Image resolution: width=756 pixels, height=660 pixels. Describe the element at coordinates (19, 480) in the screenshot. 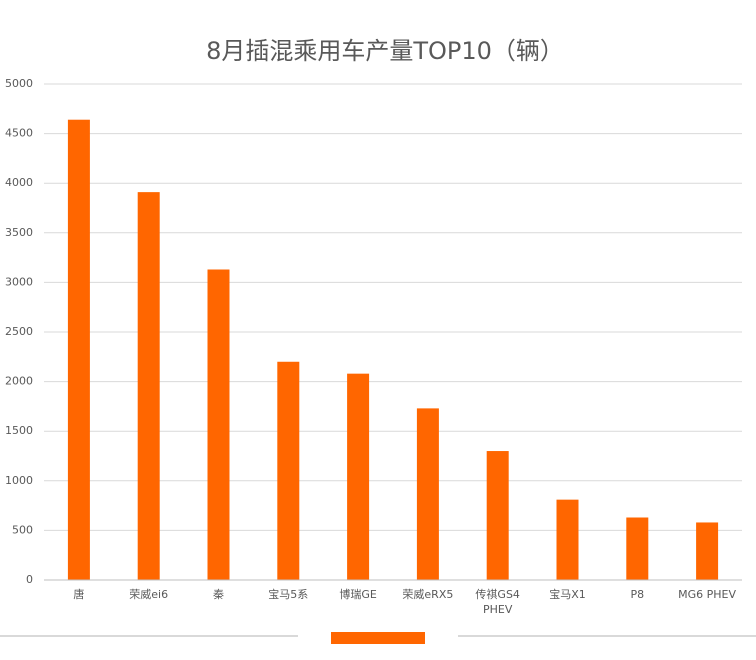

I see `y-tick-label: 1000` at that location.